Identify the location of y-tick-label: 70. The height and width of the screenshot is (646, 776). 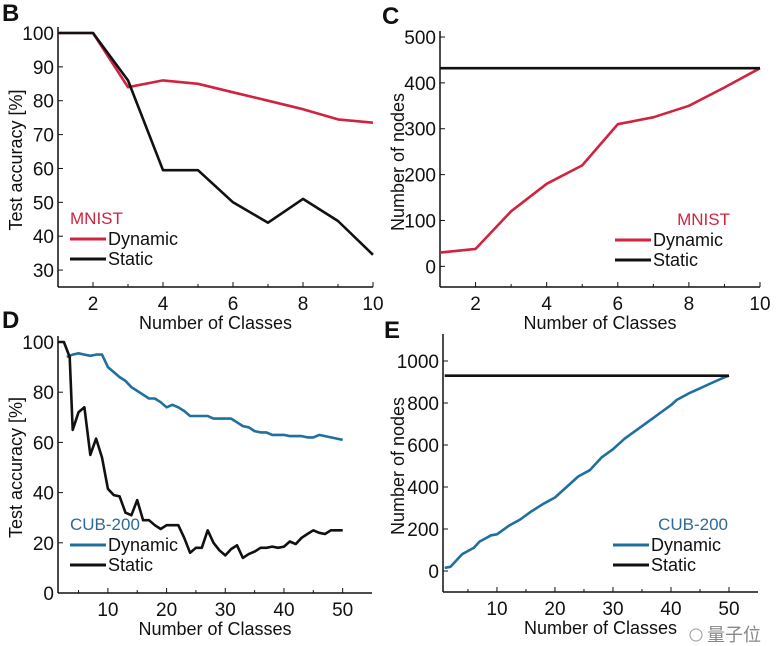
(43, 136).